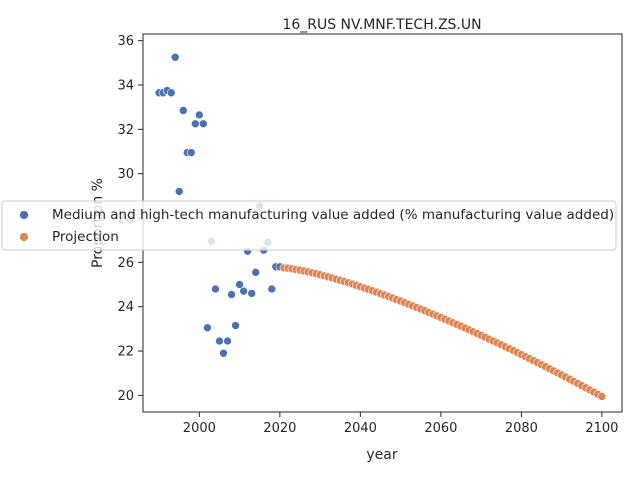 This screenshot has width=640, height=480. Describe the element at coordinates (24, 215) in the screenshot. I see `legend-marker-observed` at that location.